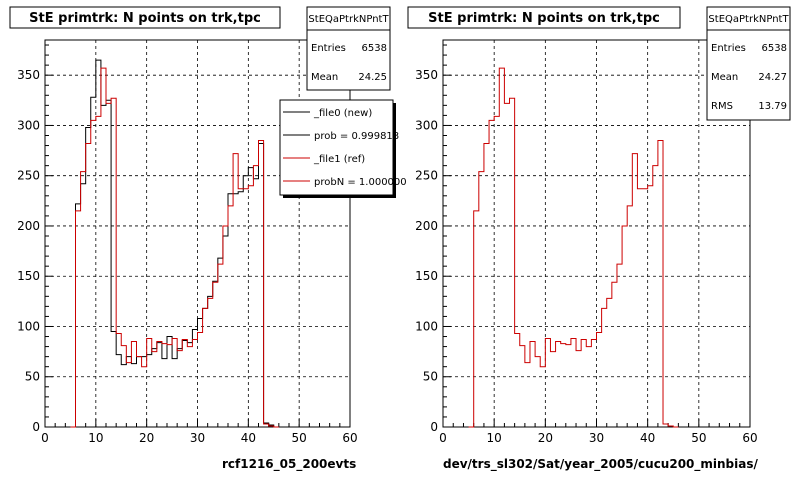 The width and height of the screenshot is (800, 480). Describe the element at coordinates (289, 464) in the screenshot. I see `footer-label: rcf1216_05_200evts` at that location.